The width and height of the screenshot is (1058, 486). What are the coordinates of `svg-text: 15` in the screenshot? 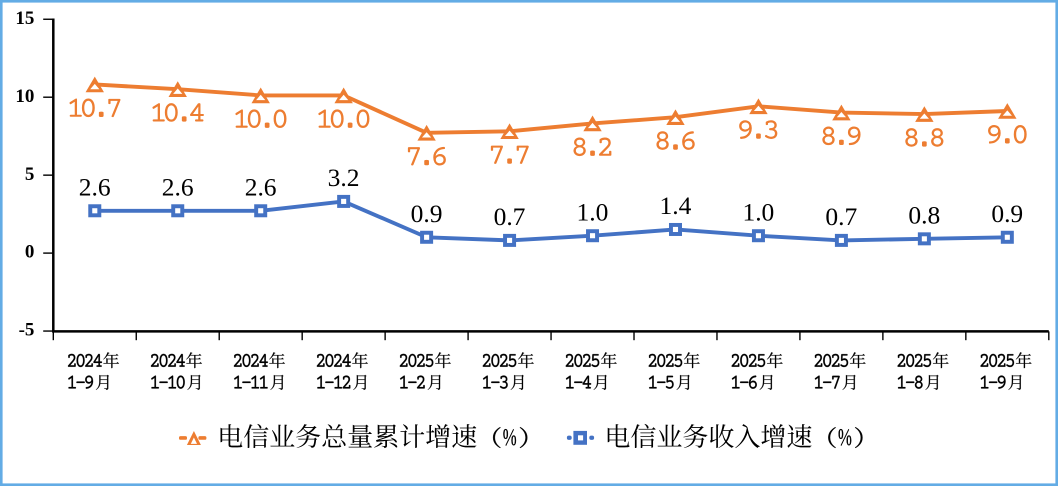 It's located at (24, 18).